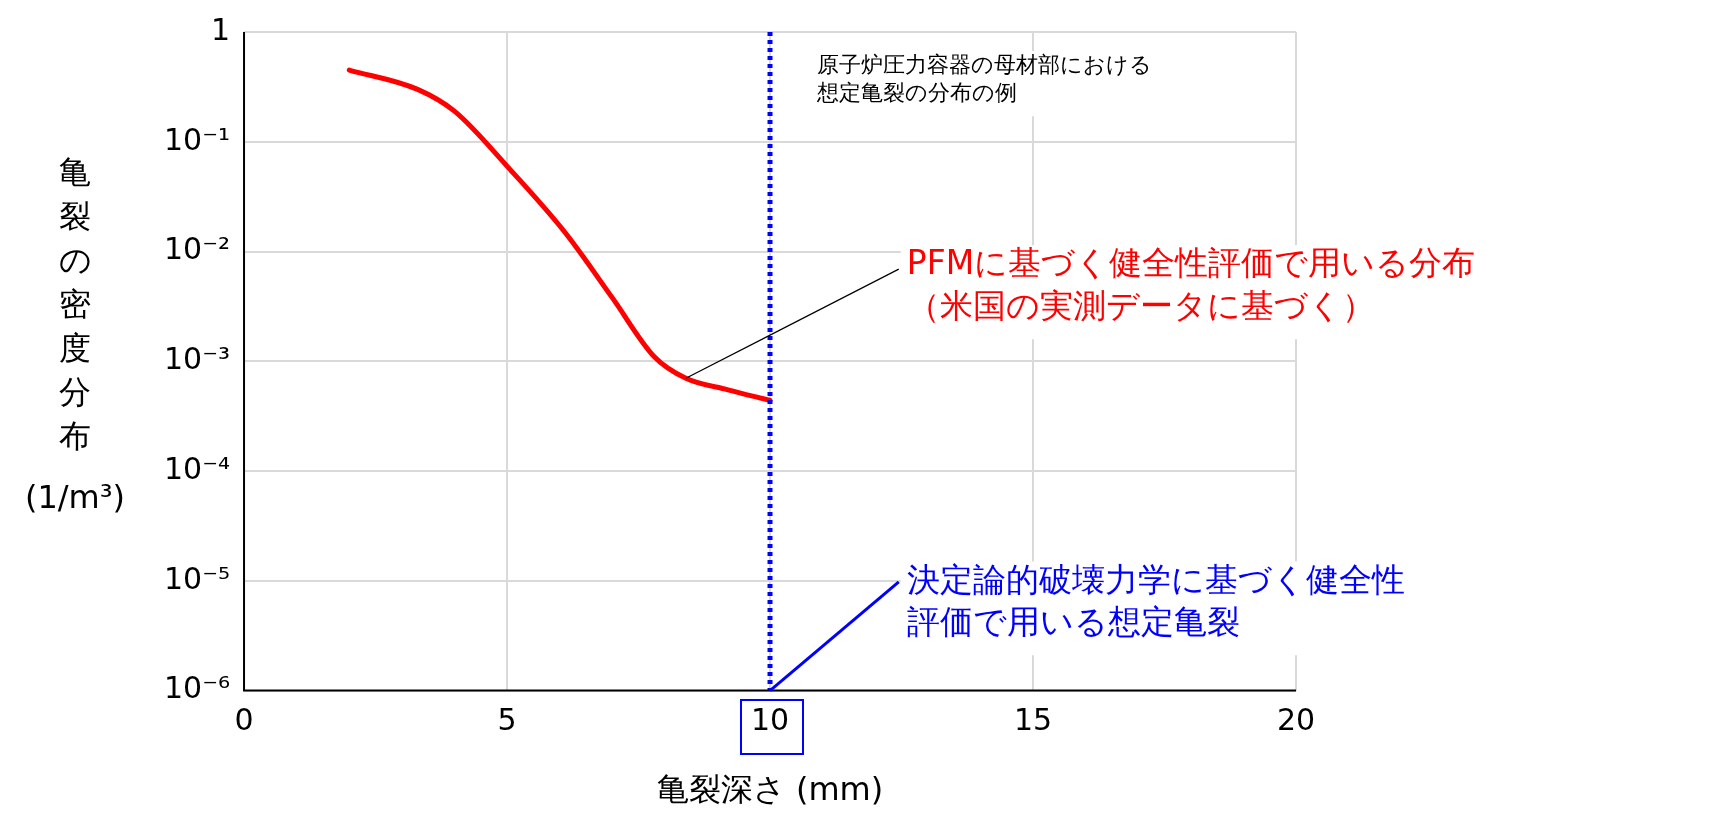  I want to click on y-axis-title: 亀裂の密度分布 (1/m³), so click(75, 334).